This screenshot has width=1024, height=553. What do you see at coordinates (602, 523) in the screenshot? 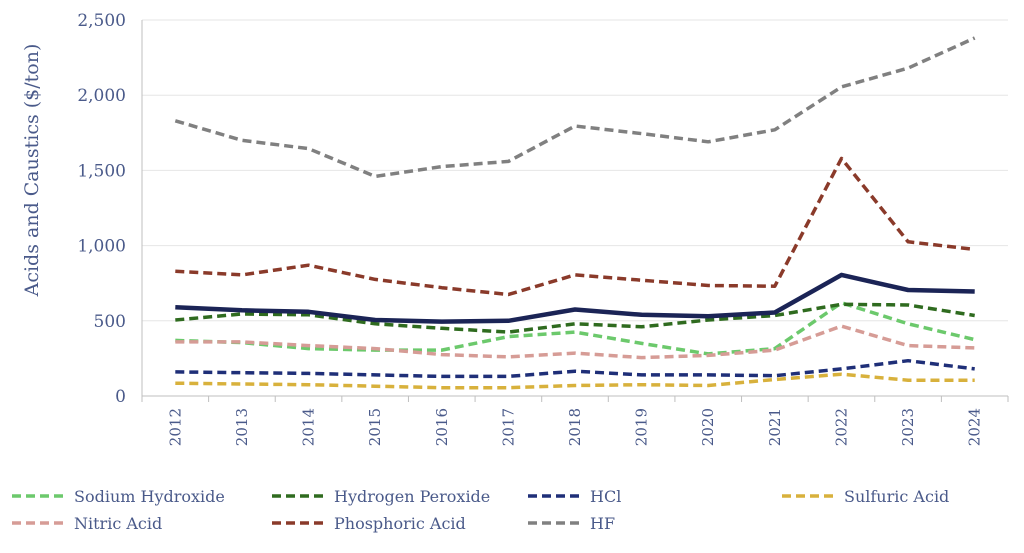
I see `legend-label: HF` at bounding box center [602, 523].